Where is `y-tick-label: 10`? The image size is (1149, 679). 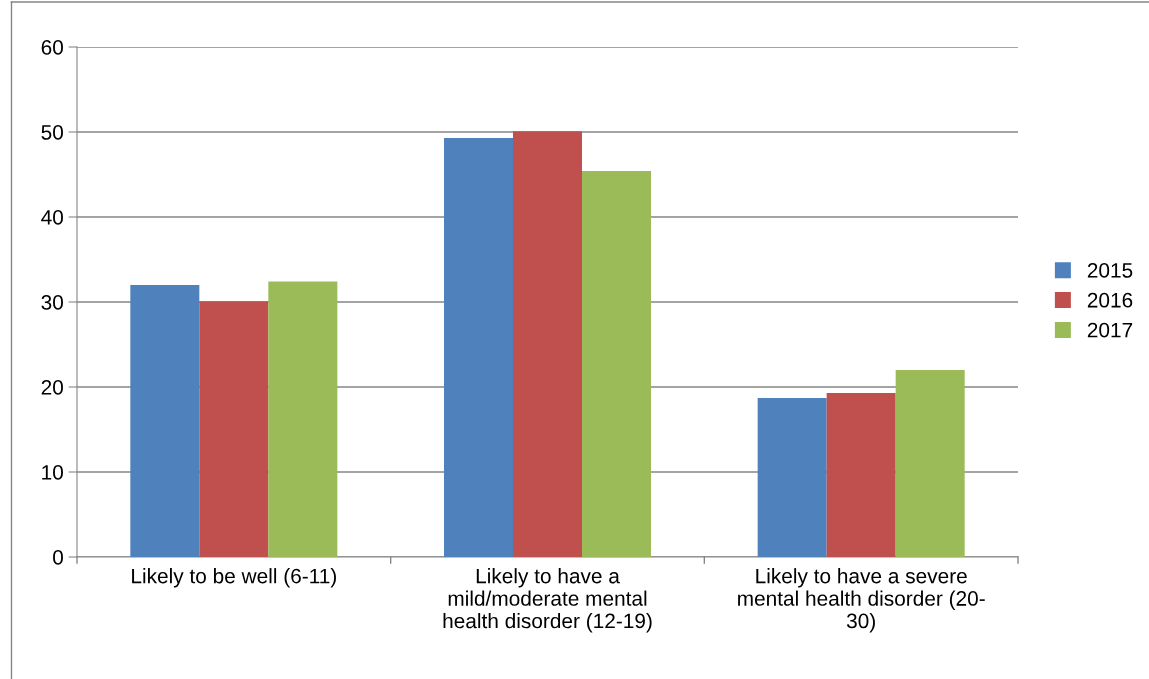 y-tick-label: 10 is located at coordinates (52, 472).